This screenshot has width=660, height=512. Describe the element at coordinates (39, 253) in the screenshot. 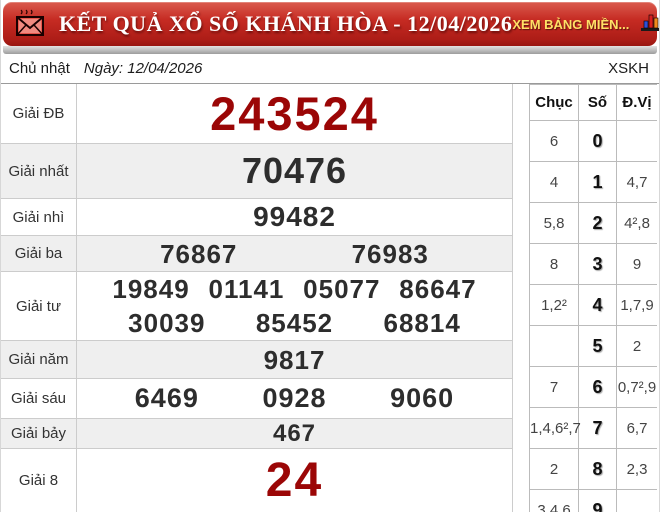

I see `prize-label: Giải ba` at that location.